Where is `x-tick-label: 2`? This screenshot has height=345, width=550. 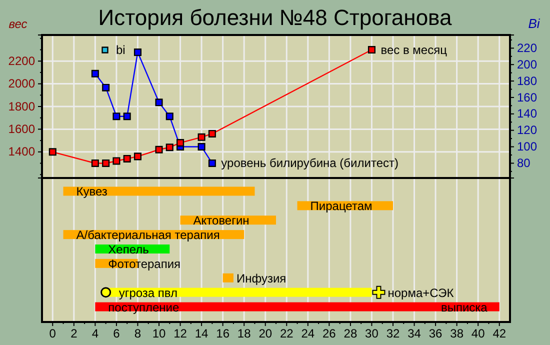 x-tick-label: 2 is located at coordinates (74, 333).